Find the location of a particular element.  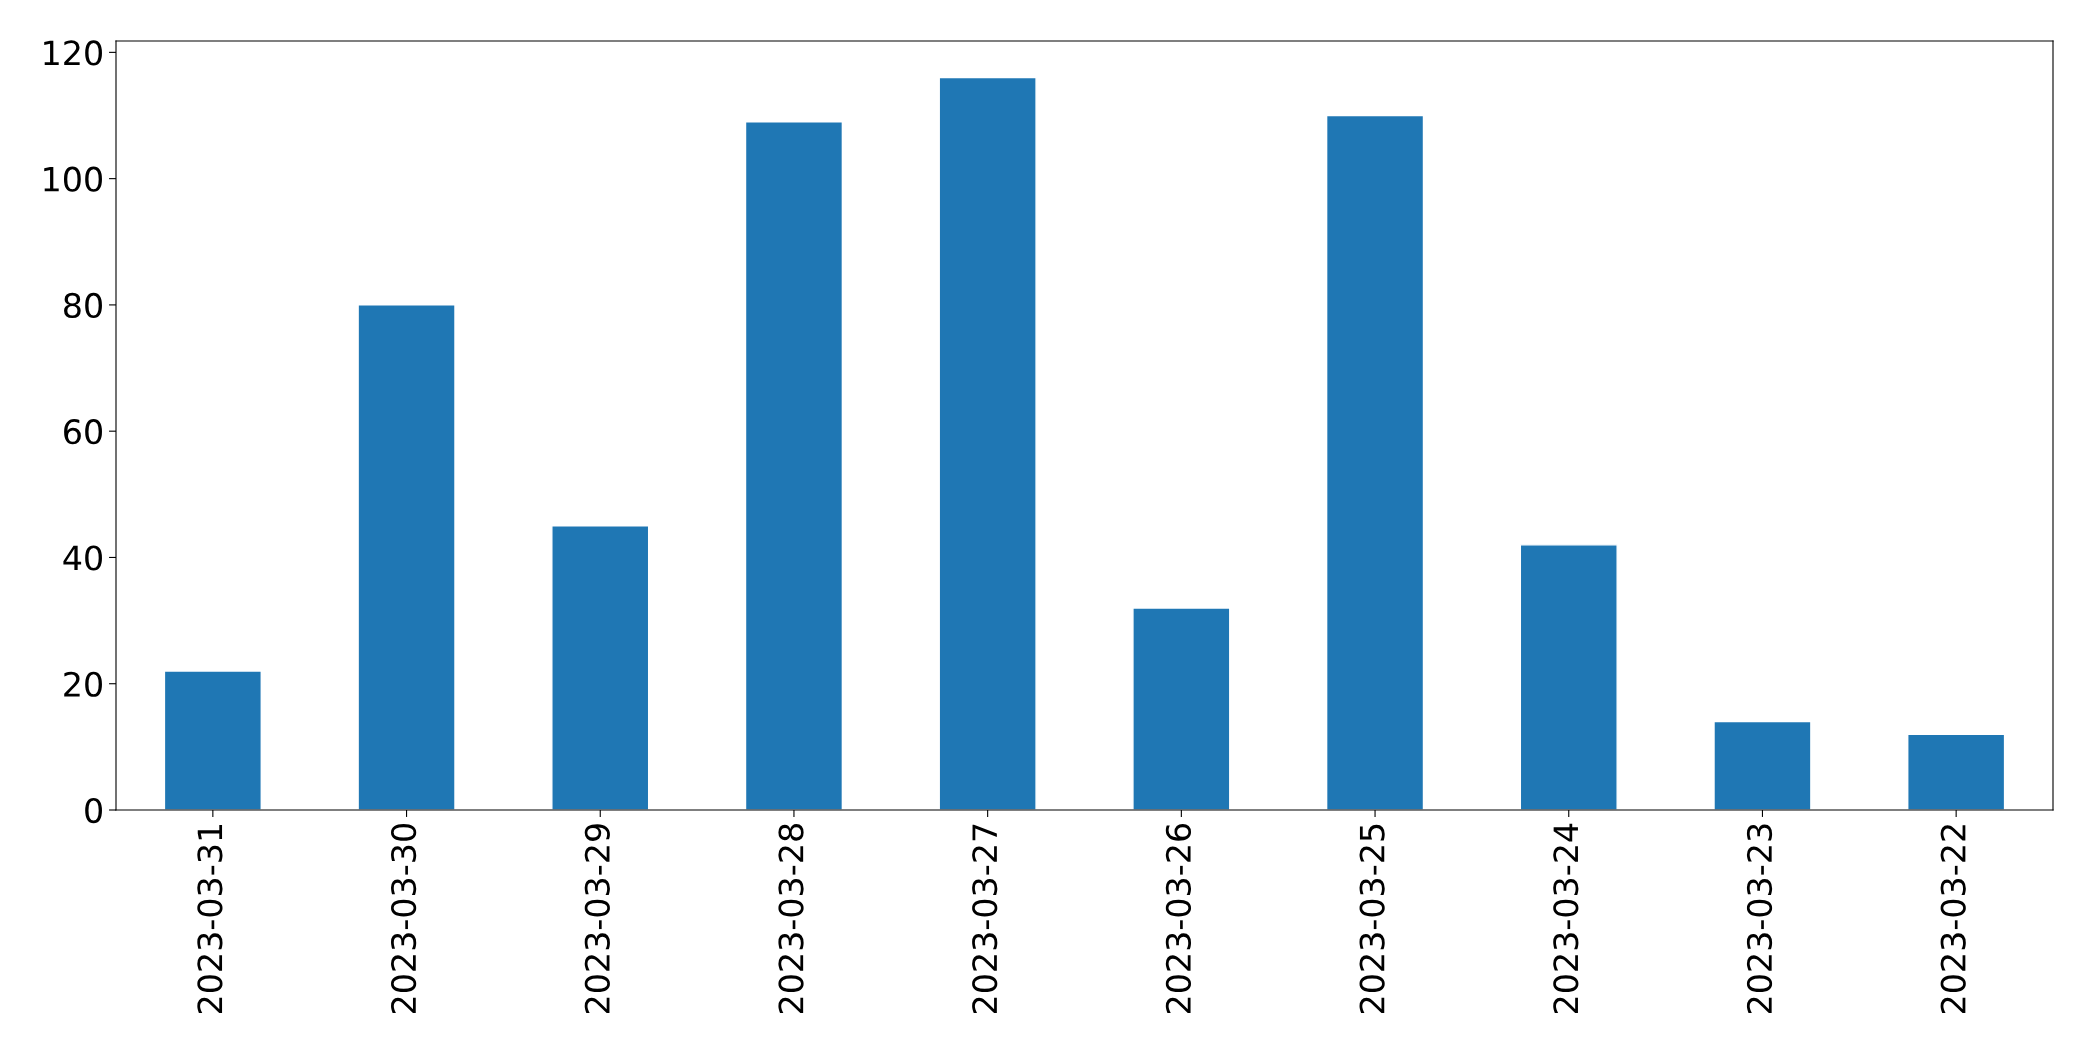

y-tick-label: 20 is located at coordinates (83, 684).